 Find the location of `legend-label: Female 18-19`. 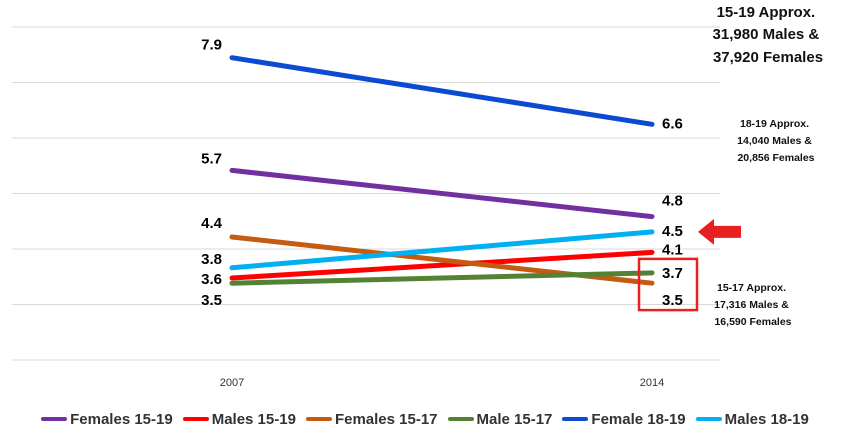

legend-label: Female 18-19 is located at coordinates (638, 419).